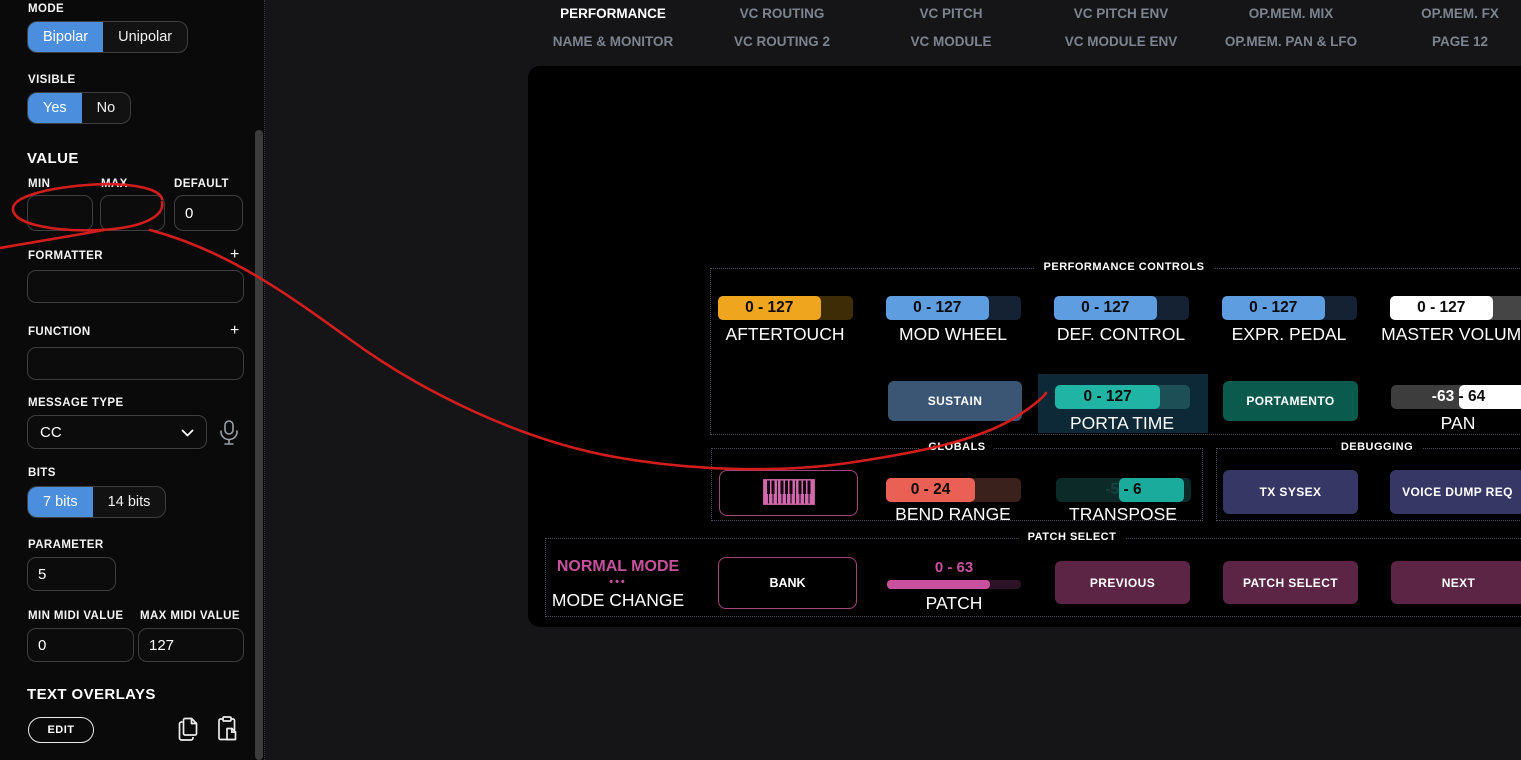 This screenshot has height=760, width=1521. What do you see at coordinates (59, 332) in the screenshot?
I see `function-label: FUNCTION` at bounding box center [59, 332].